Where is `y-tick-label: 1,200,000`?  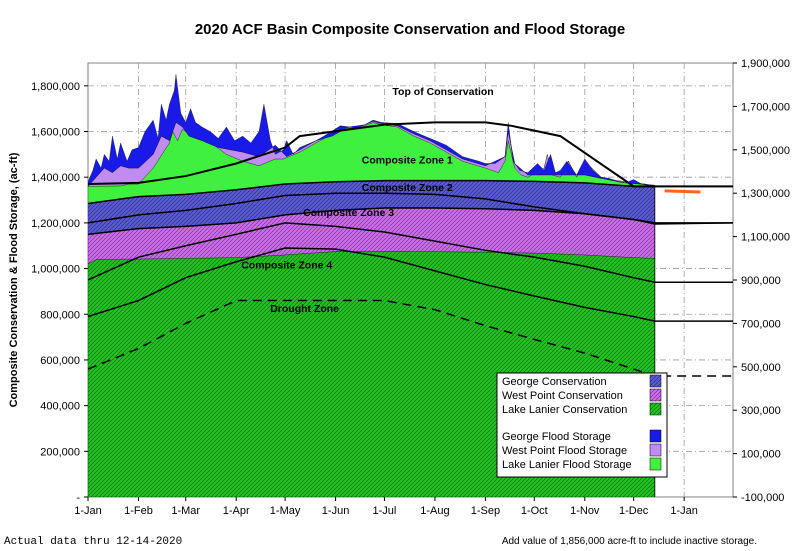
y-tick-label: 1,200,000 is located at coordinates (55, 224).